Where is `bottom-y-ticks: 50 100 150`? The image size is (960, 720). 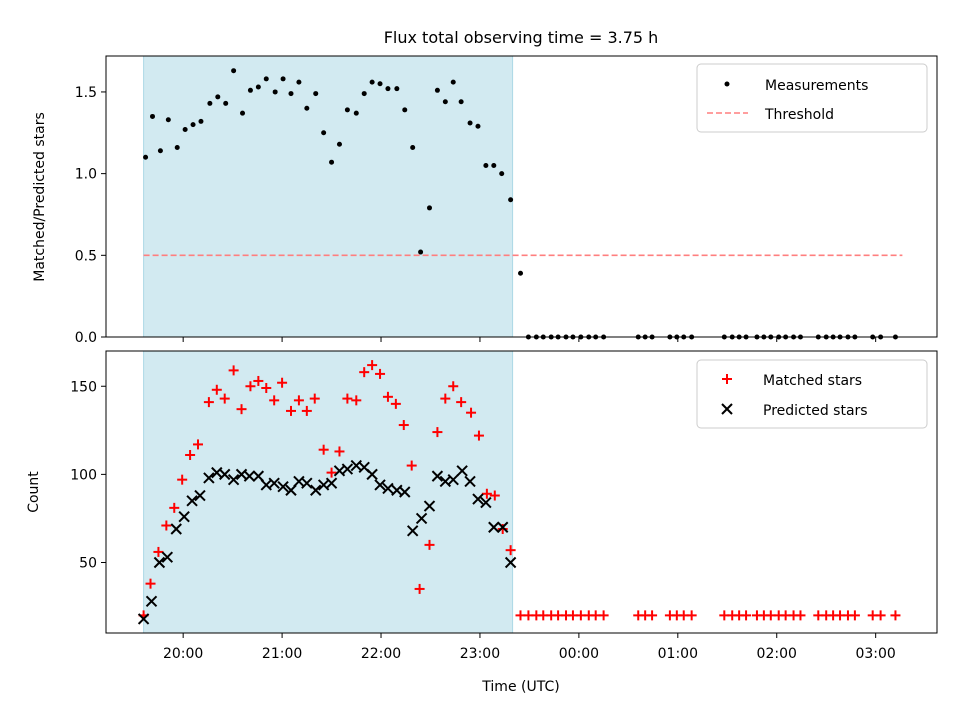 bottom-y-ticks: 50 100 150 is located at coordinates (88, 475).